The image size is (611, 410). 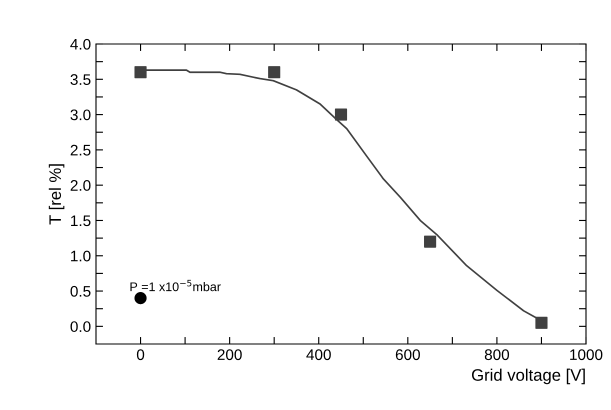 What do you see at coordinates (408, 354) in the screenshot?
I see `x-tick-label: 600` at bounding box center [408, 354].